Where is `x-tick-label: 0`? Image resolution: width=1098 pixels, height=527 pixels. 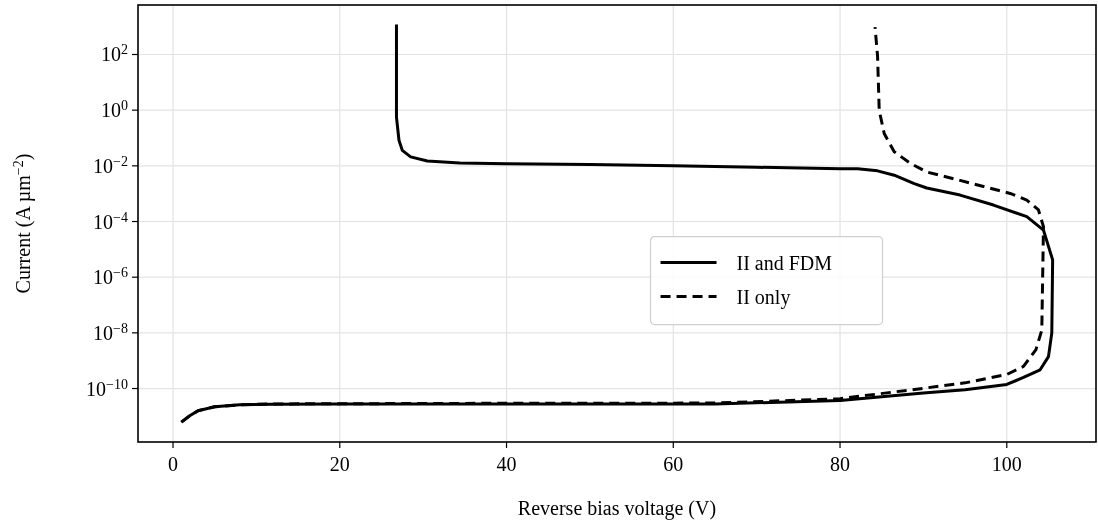
x-tick-label: 0 is located at coordinates (173, 464).